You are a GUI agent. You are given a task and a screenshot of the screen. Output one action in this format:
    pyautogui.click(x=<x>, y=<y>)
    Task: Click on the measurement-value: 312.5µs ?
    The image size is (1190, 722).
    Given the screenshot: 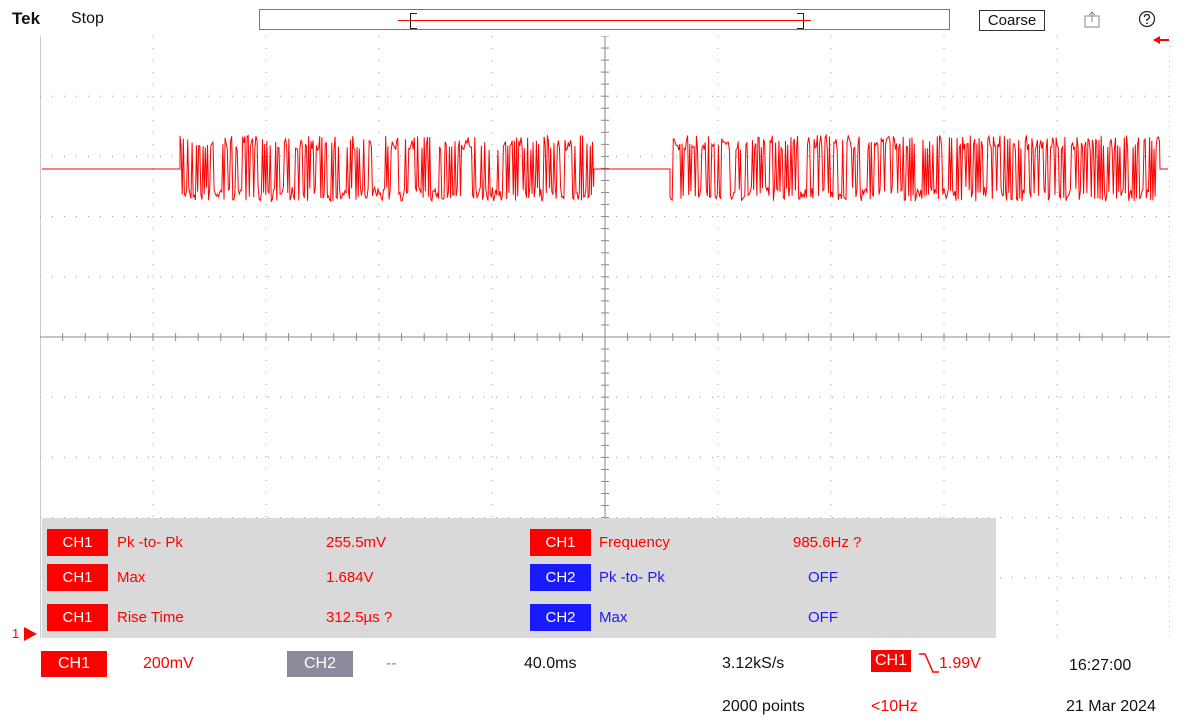 What is the action you would take?
    pyautogui.click(x=359, y=617)
    